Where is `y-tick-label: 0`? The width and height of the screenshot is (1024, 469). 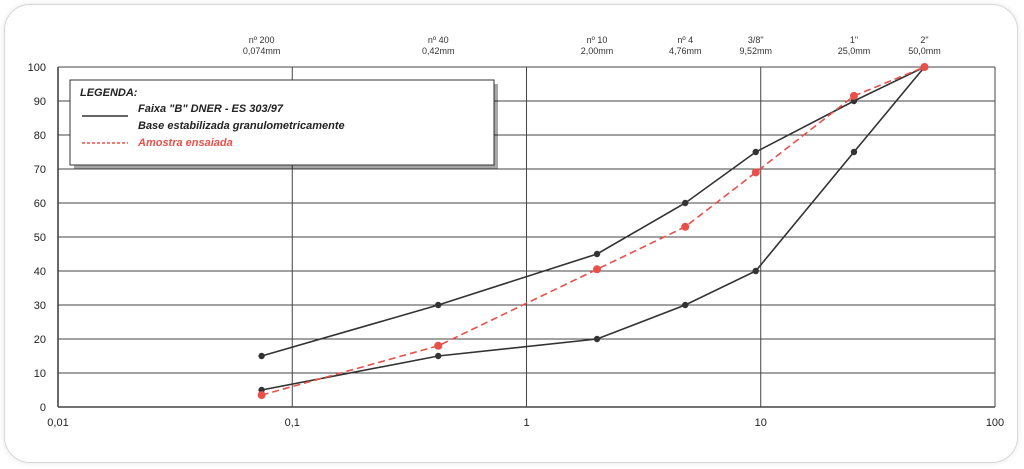
y-tick-label: 0 is located at coordinates (43, 408).